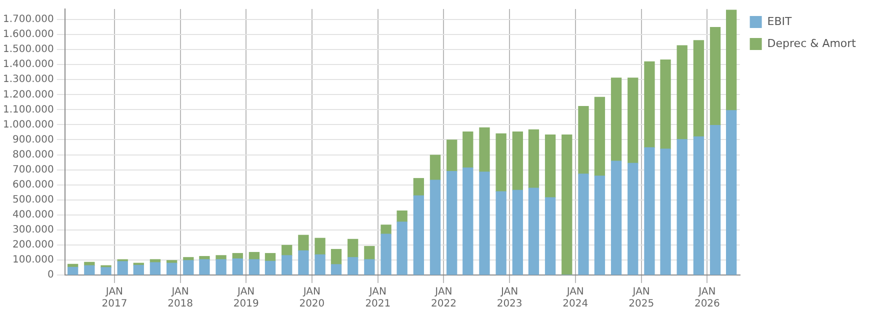 The height and width of the screenshot is (313, 876). I want to click on y-tick-label: 1.600.000, so click(28, 34).